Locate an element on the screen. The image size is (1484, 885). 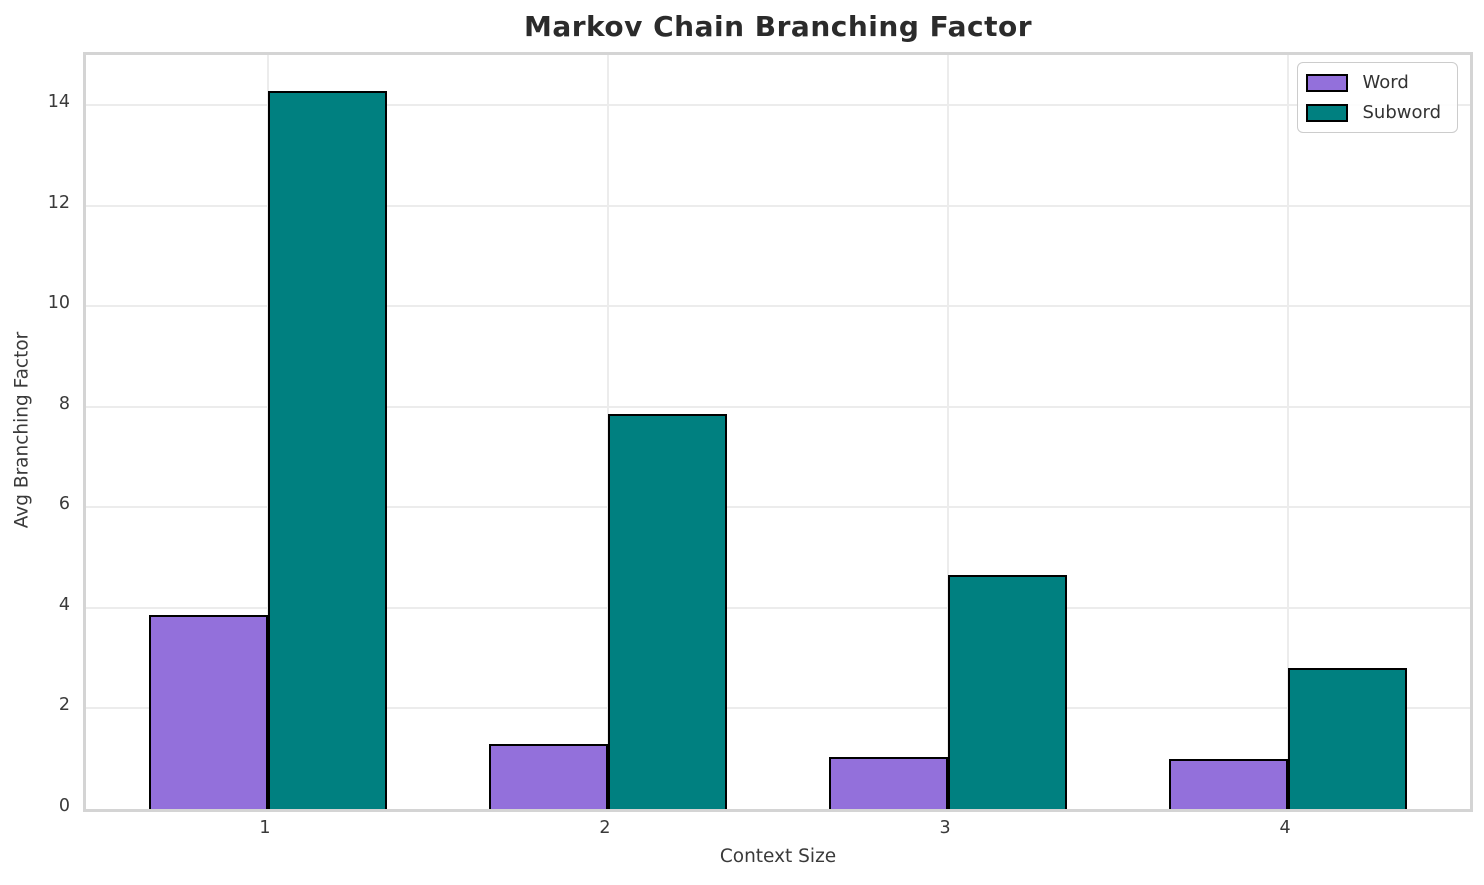
chart-title: Markov Chain Branching Factor is located at coordinates (778, 26).